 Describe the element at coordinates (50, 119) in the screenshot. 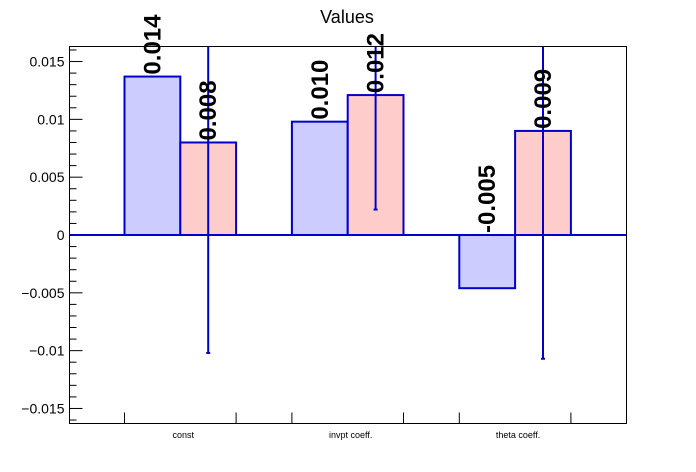

I see `y-tick-label: 0.01` at that location.